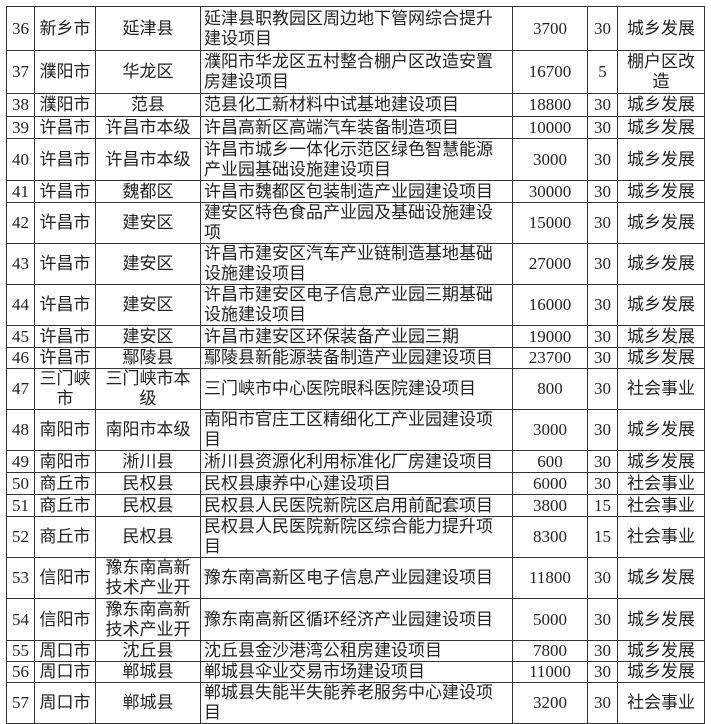 The image size is (711, 724). I want to click on amount-cell: 3800, so click(550, 505).